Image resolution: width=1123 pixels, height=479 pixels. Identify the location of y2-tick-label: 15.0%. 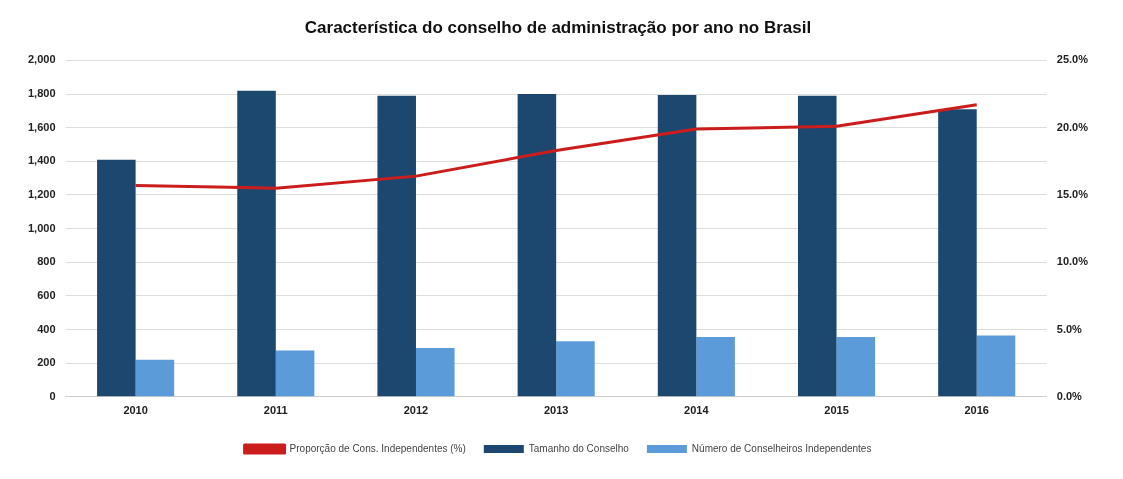
(1072, 193).